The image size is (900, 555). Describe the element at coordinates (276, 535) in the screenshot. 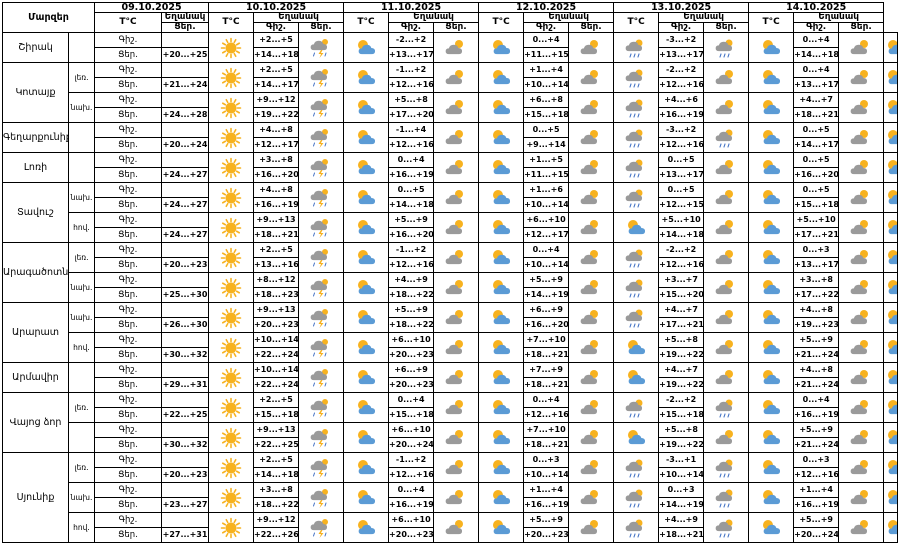

I see `temperature-value: +22...+26` at that location.